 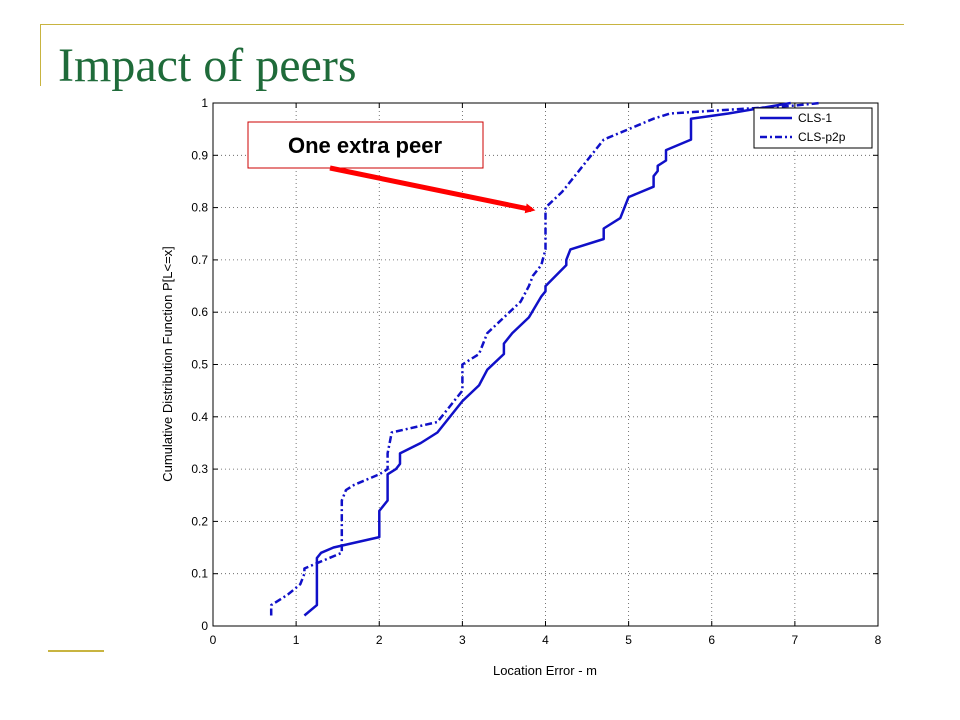 I want to click on x-tick-label: 6, so click(x=711, y=640).